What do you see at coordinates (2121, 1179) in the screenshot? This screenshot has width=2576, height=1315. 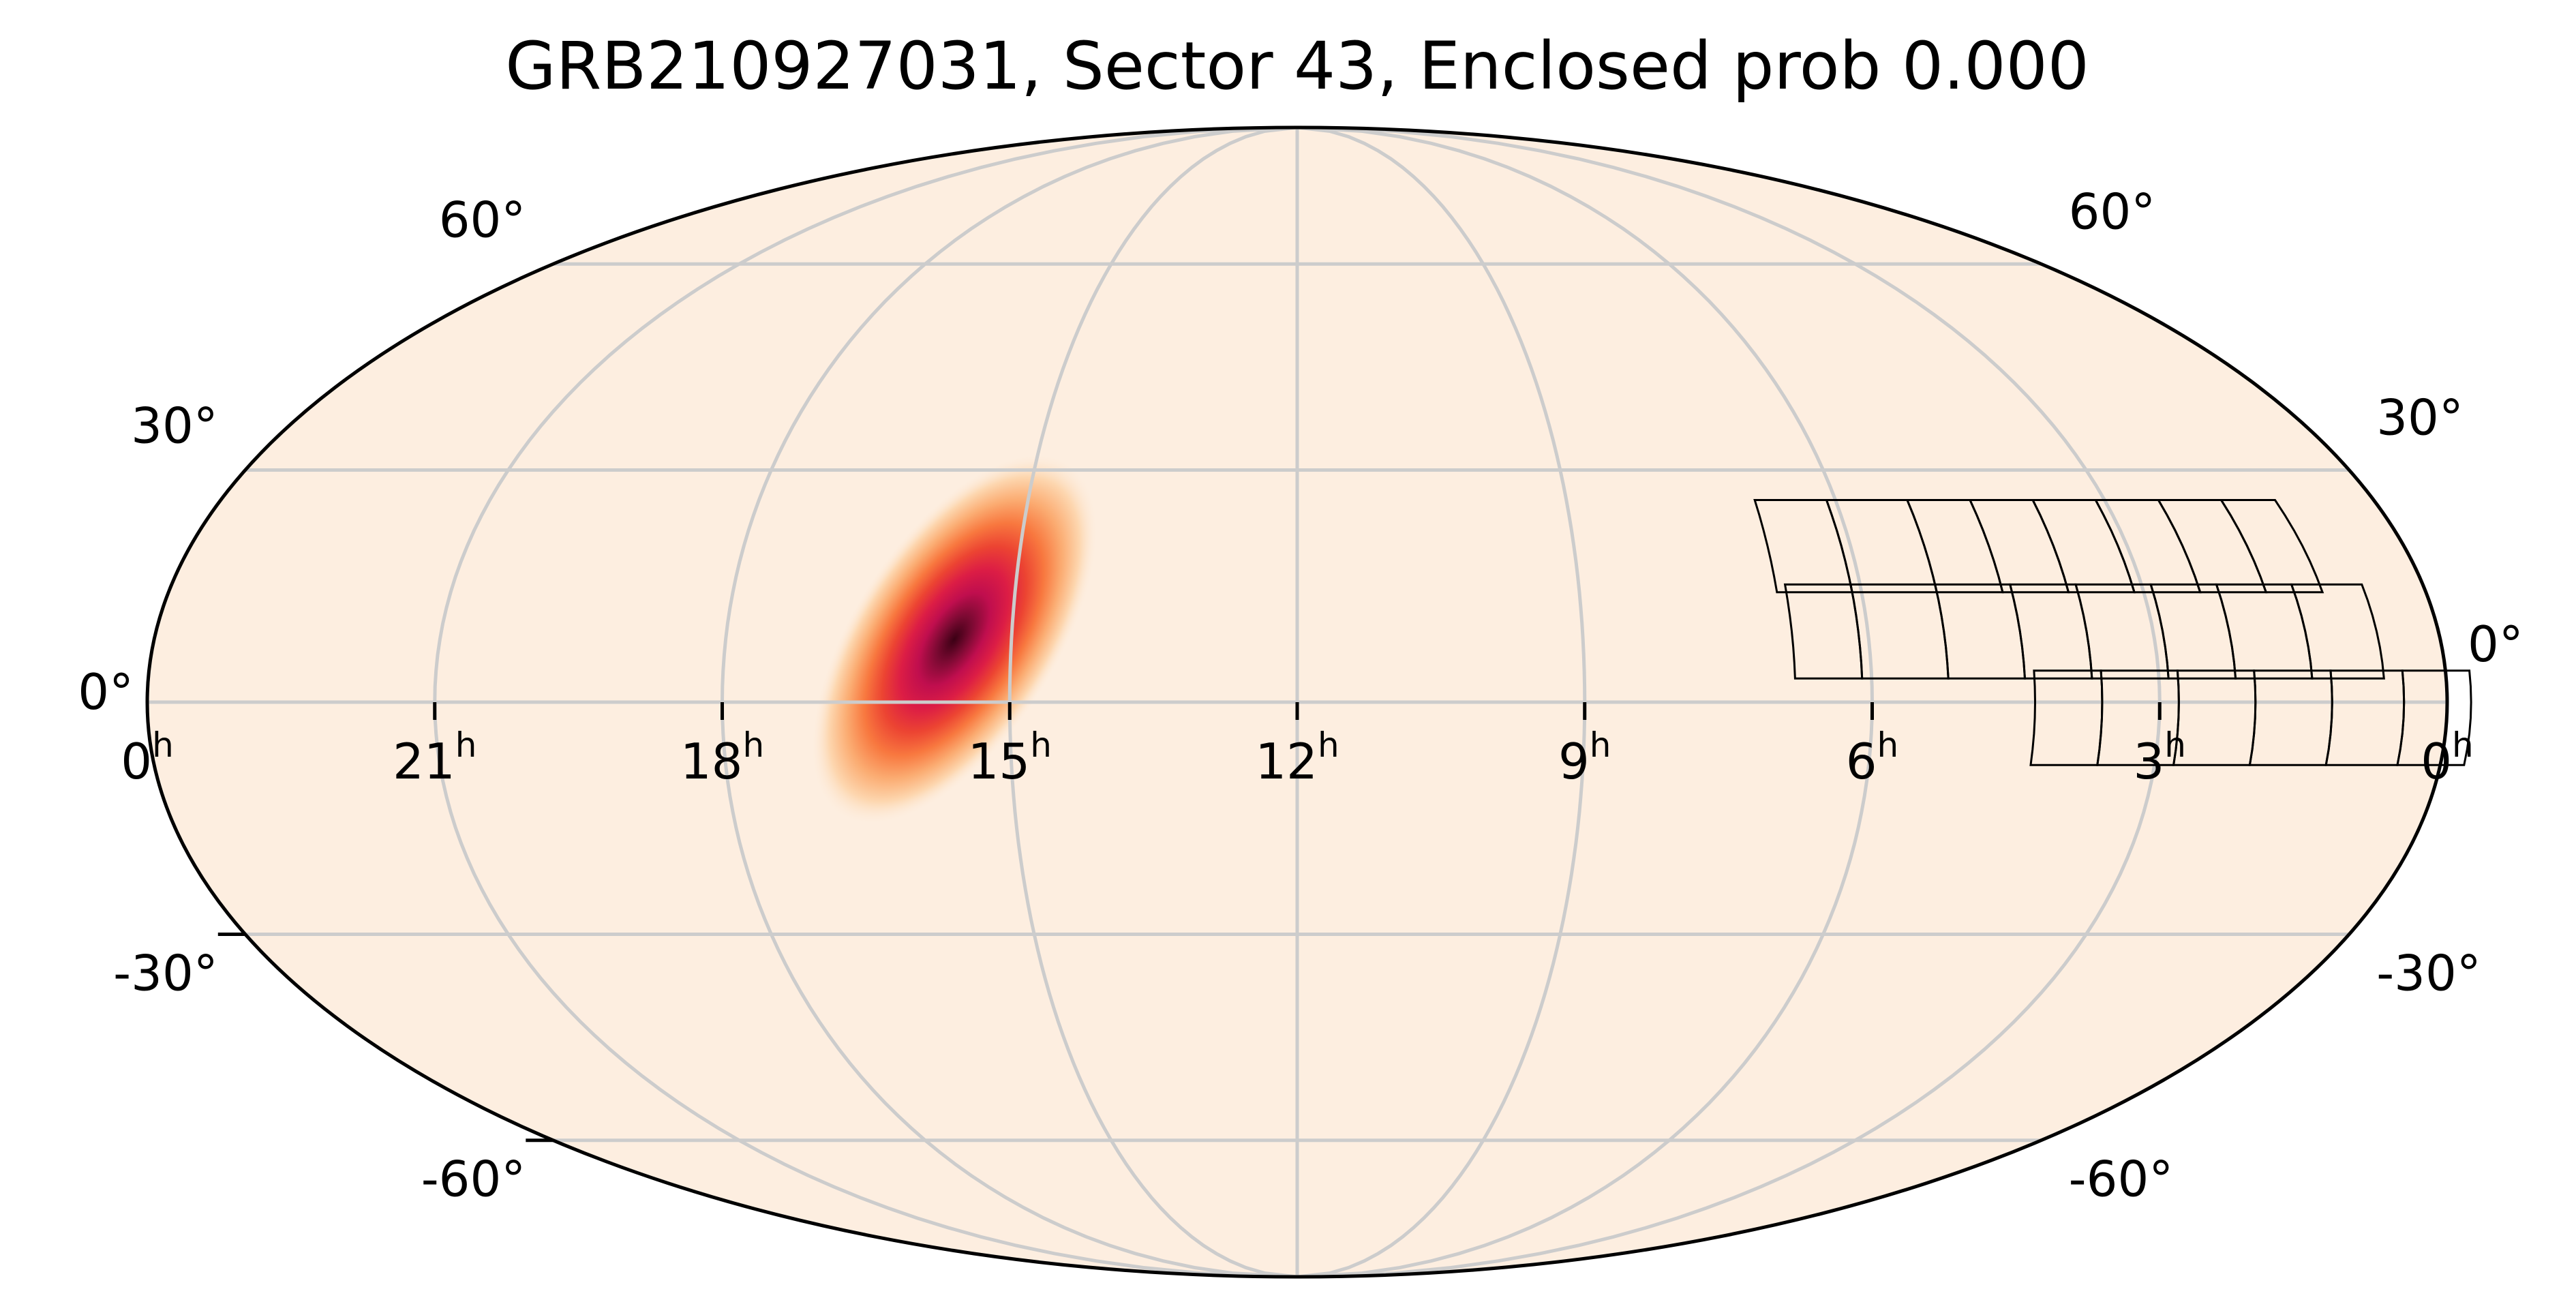 I see `dec-tick-label-right: -60°` at bounding box center [2121, 1179].